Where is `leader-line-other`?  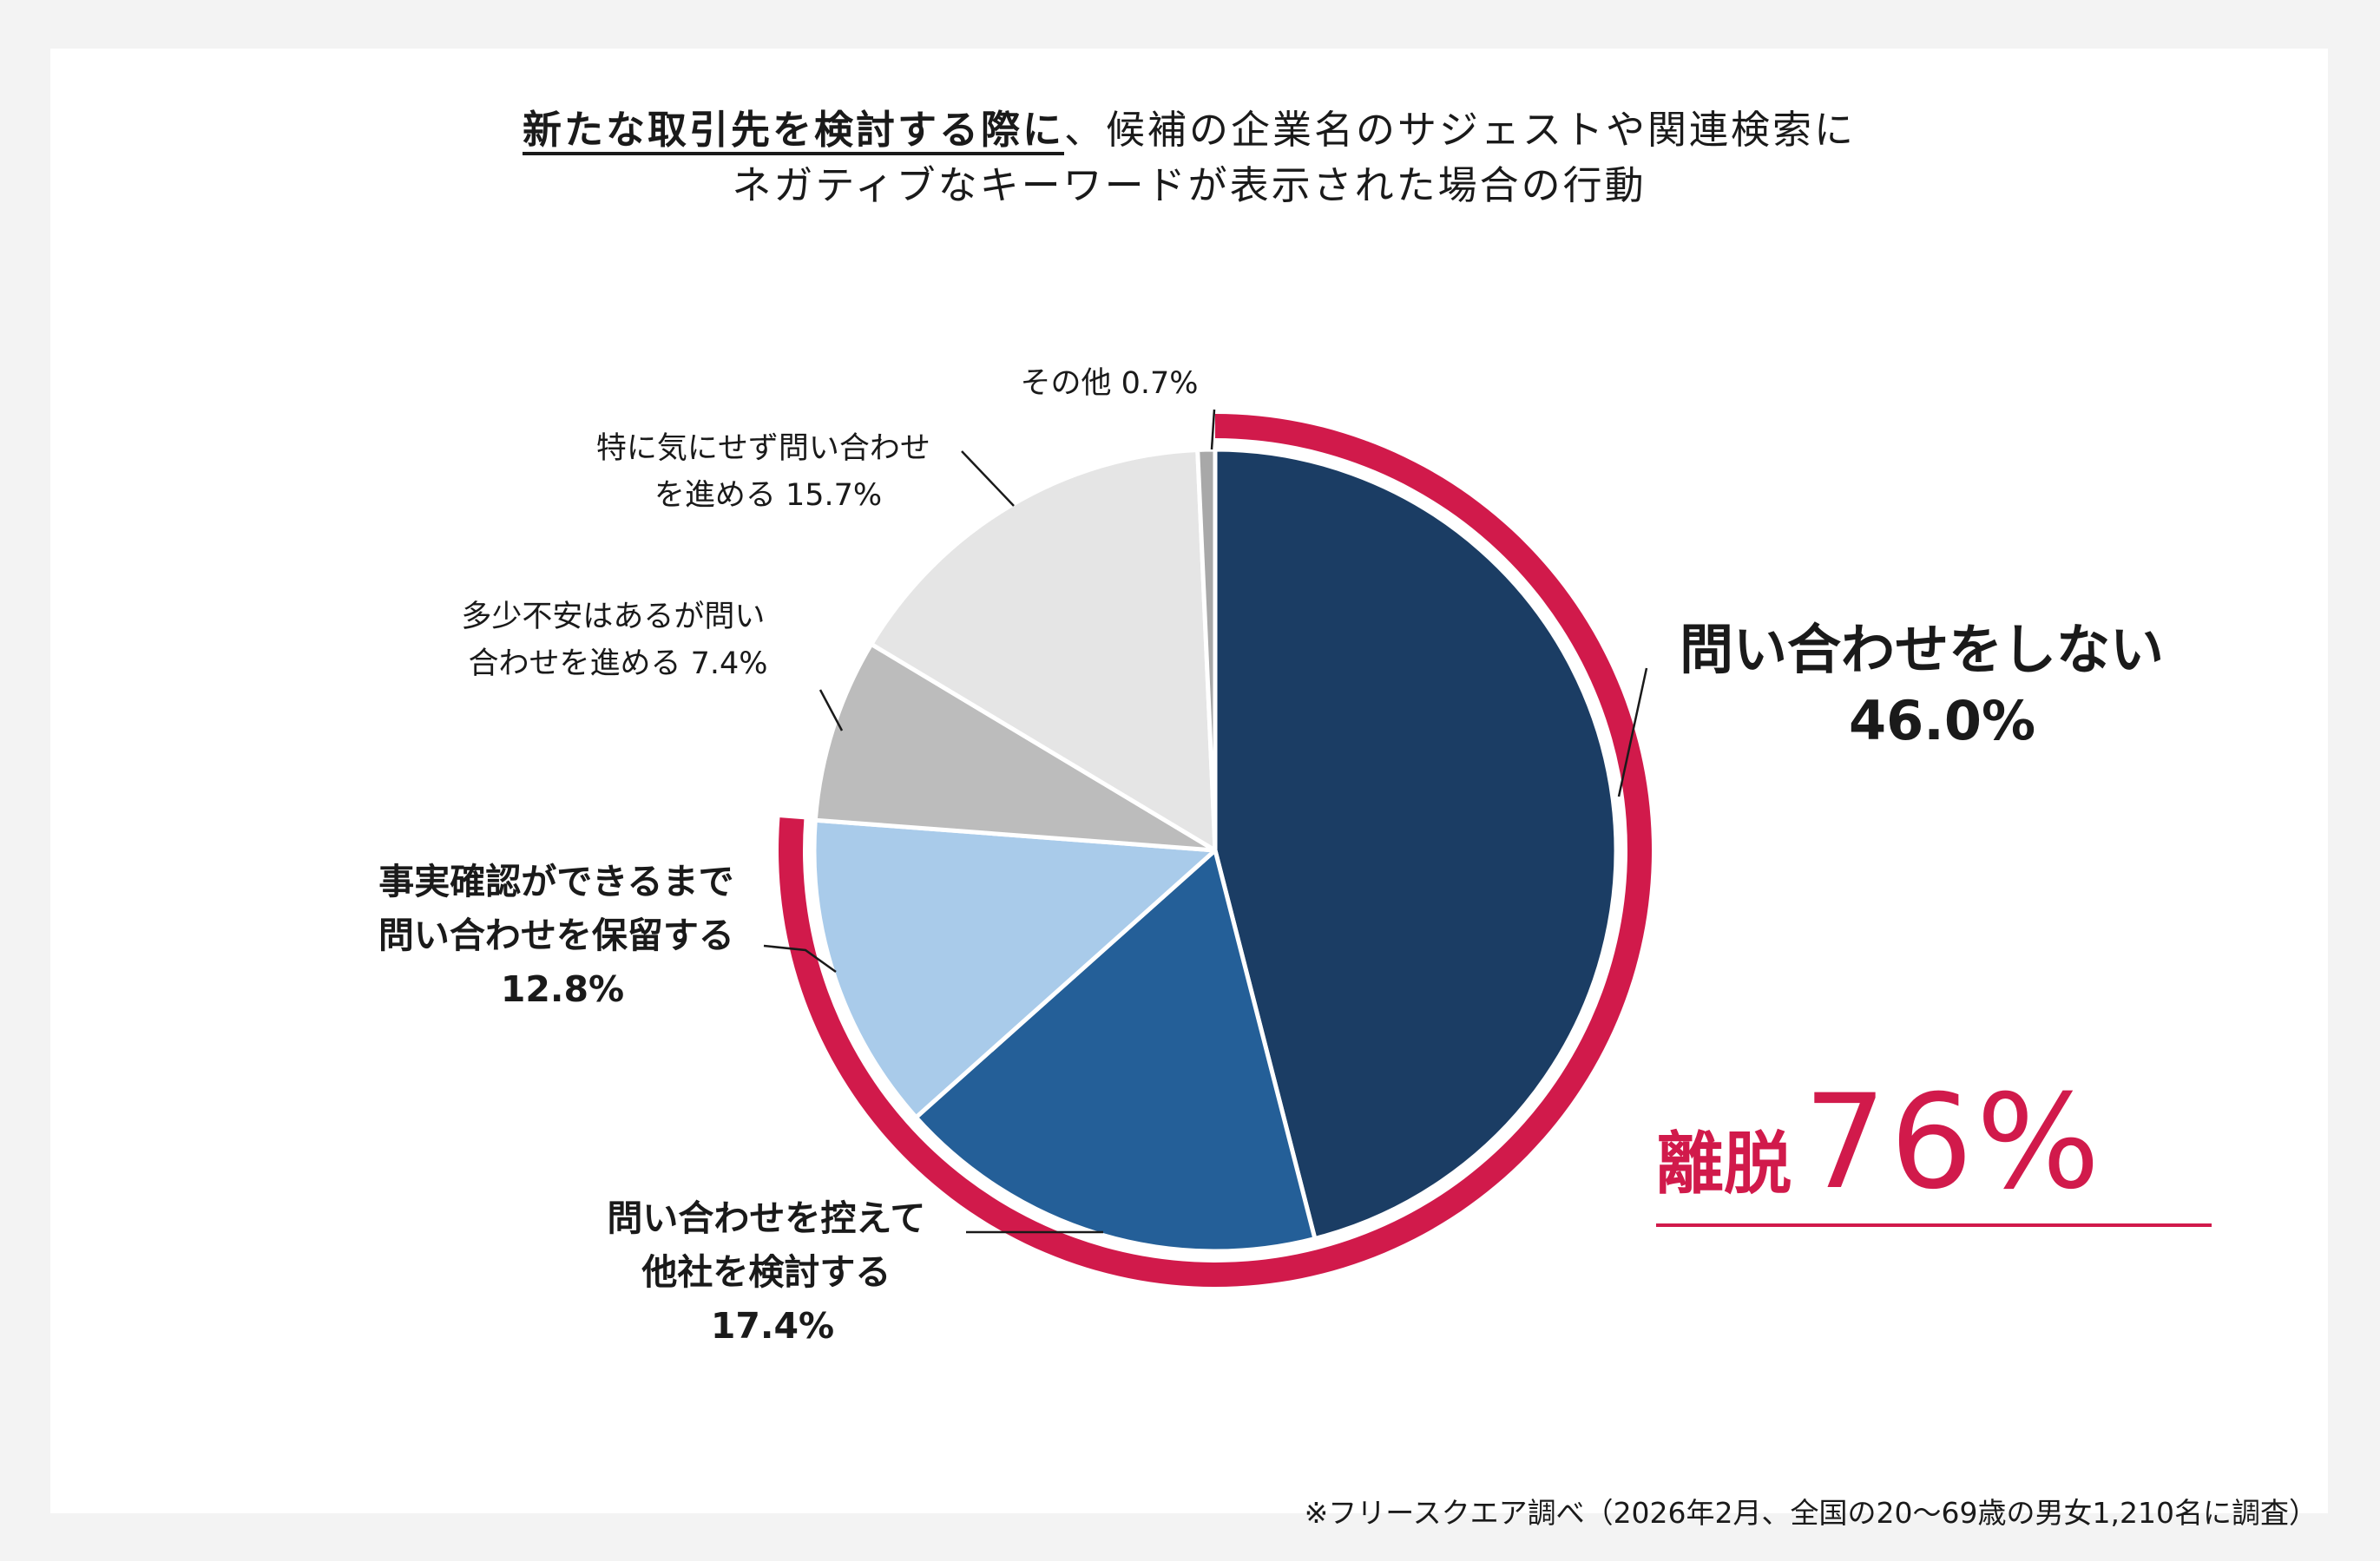 leader-line-other is located at coordinates (1213, 429).